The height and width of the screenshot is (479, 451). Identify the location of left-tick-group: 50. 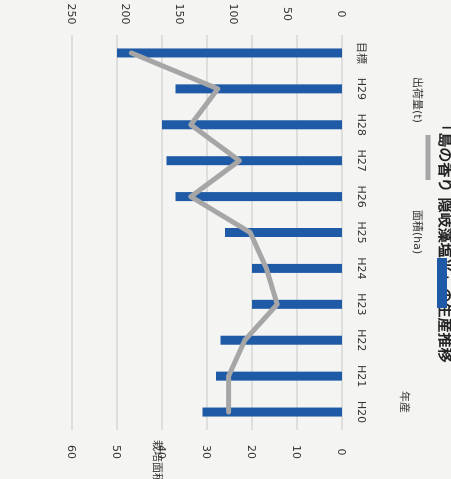
(116, 452).